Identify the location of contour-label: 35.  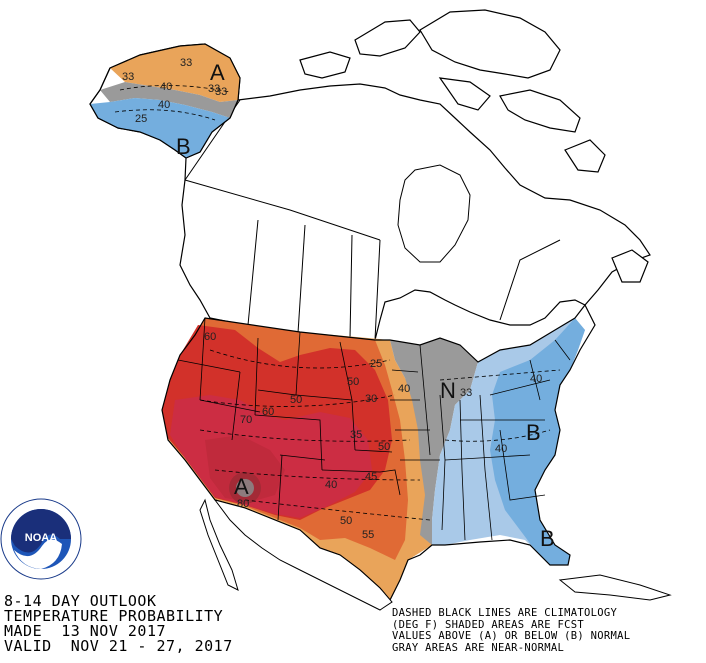
(356, 435).